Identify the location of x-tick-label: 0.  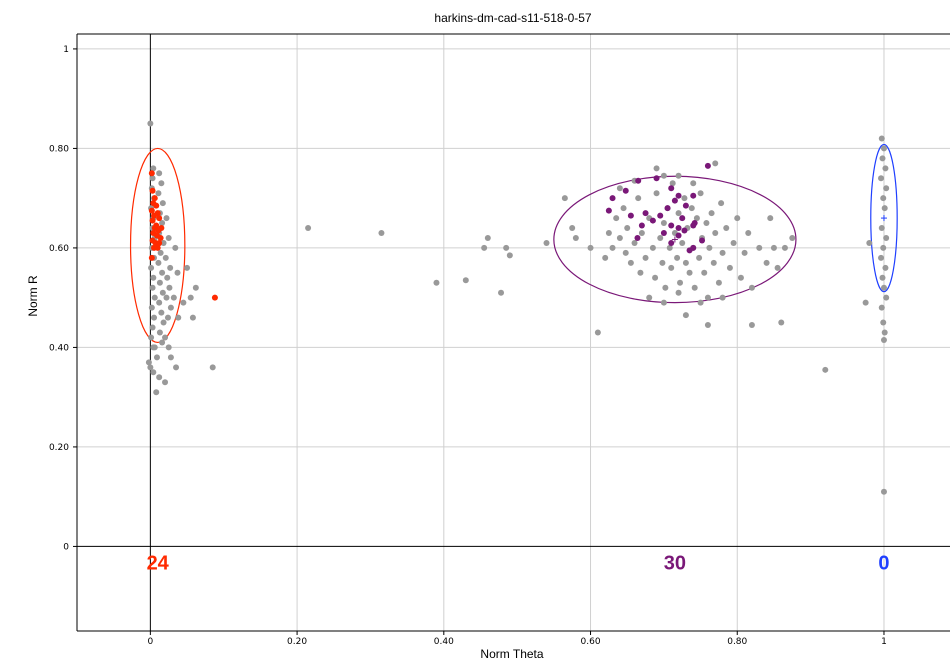
(150, 642).